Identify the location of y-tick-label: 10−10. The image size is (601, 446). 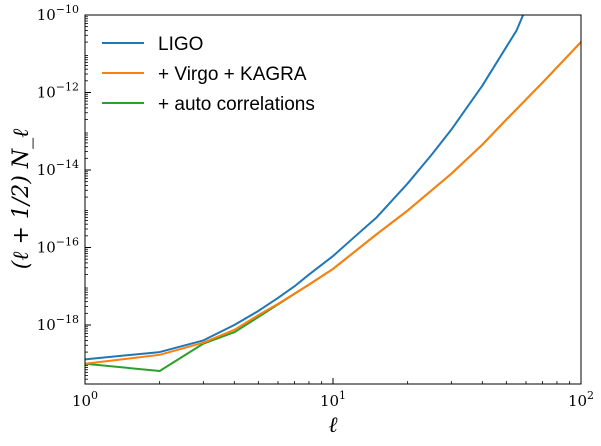
(58, 13).